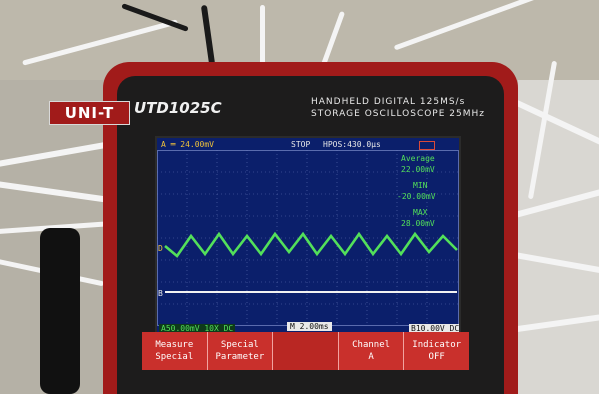  What do you see at coordinates (436, 357) in the screenshot?
I see `softkey-value: OFF` at bounding box center [436, 357].